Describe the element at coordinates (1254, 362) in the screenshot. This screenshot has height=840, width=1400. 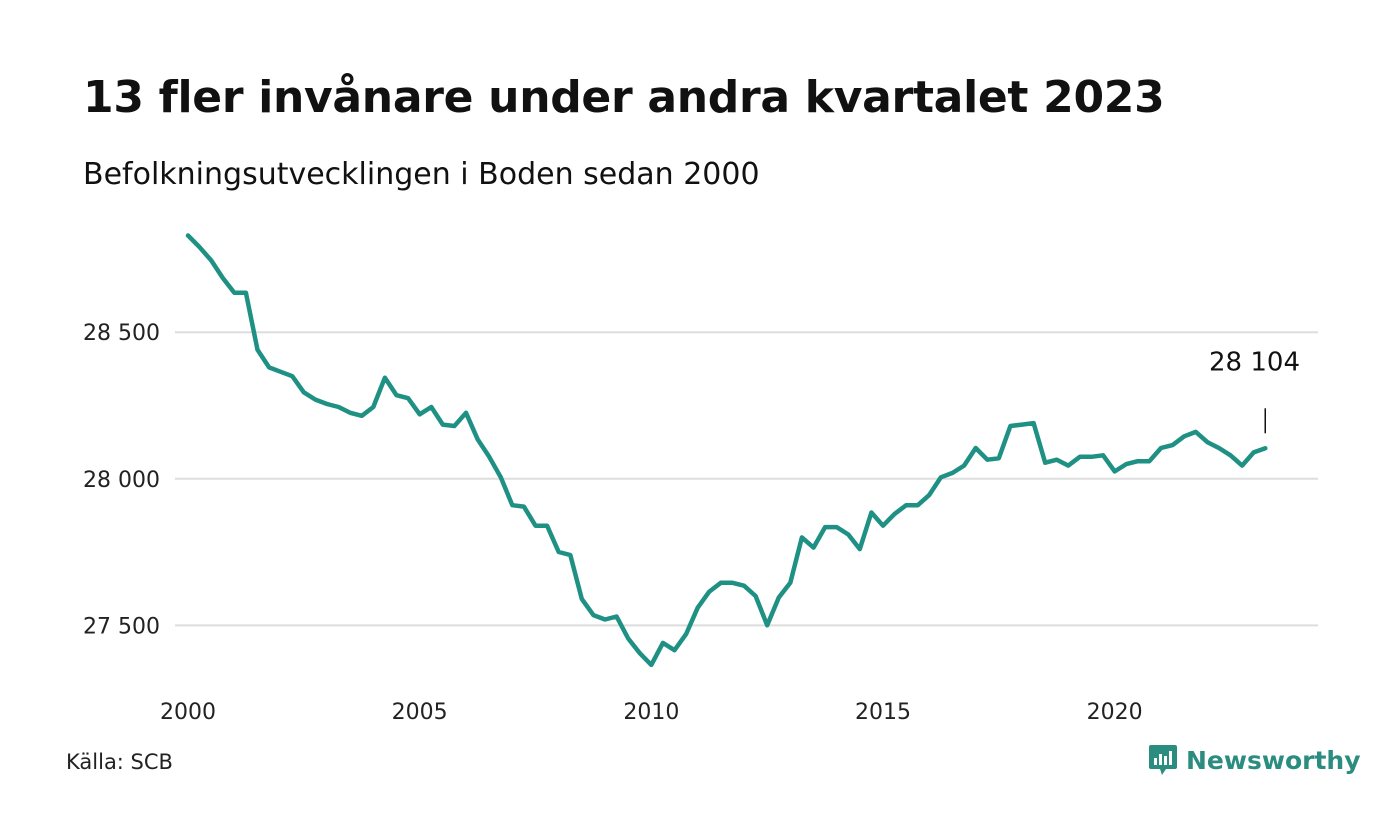
I see `last-value-annotation: 28 104` at that location.